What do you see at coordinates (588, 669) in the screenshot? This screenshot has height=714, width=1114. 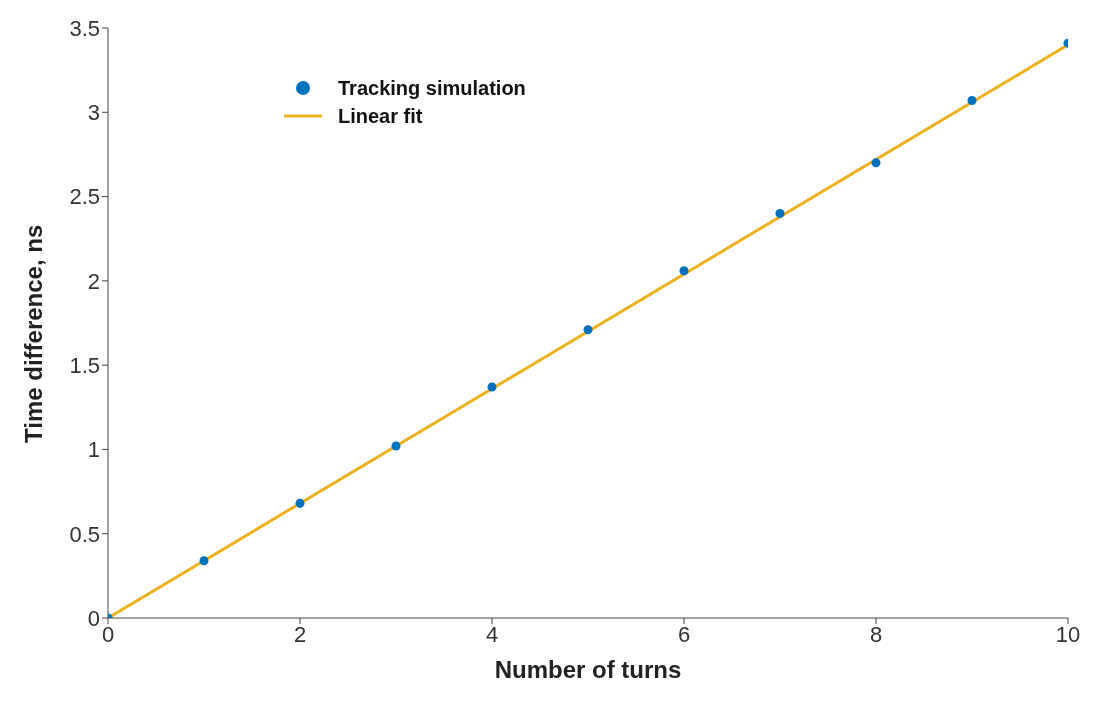 I see `x-axis-title: Number of turns` at bounding box center [588, 669].